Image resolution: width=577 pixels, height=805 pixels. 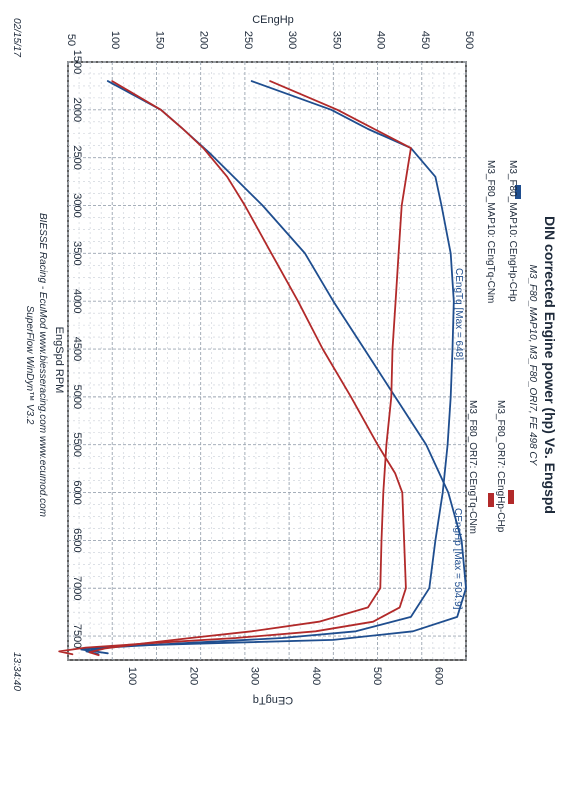 What do you see at coordinates (77, 444) in the screenshot?
I see `rpm-tick-label: 5500` at bounding box center [77, 444].